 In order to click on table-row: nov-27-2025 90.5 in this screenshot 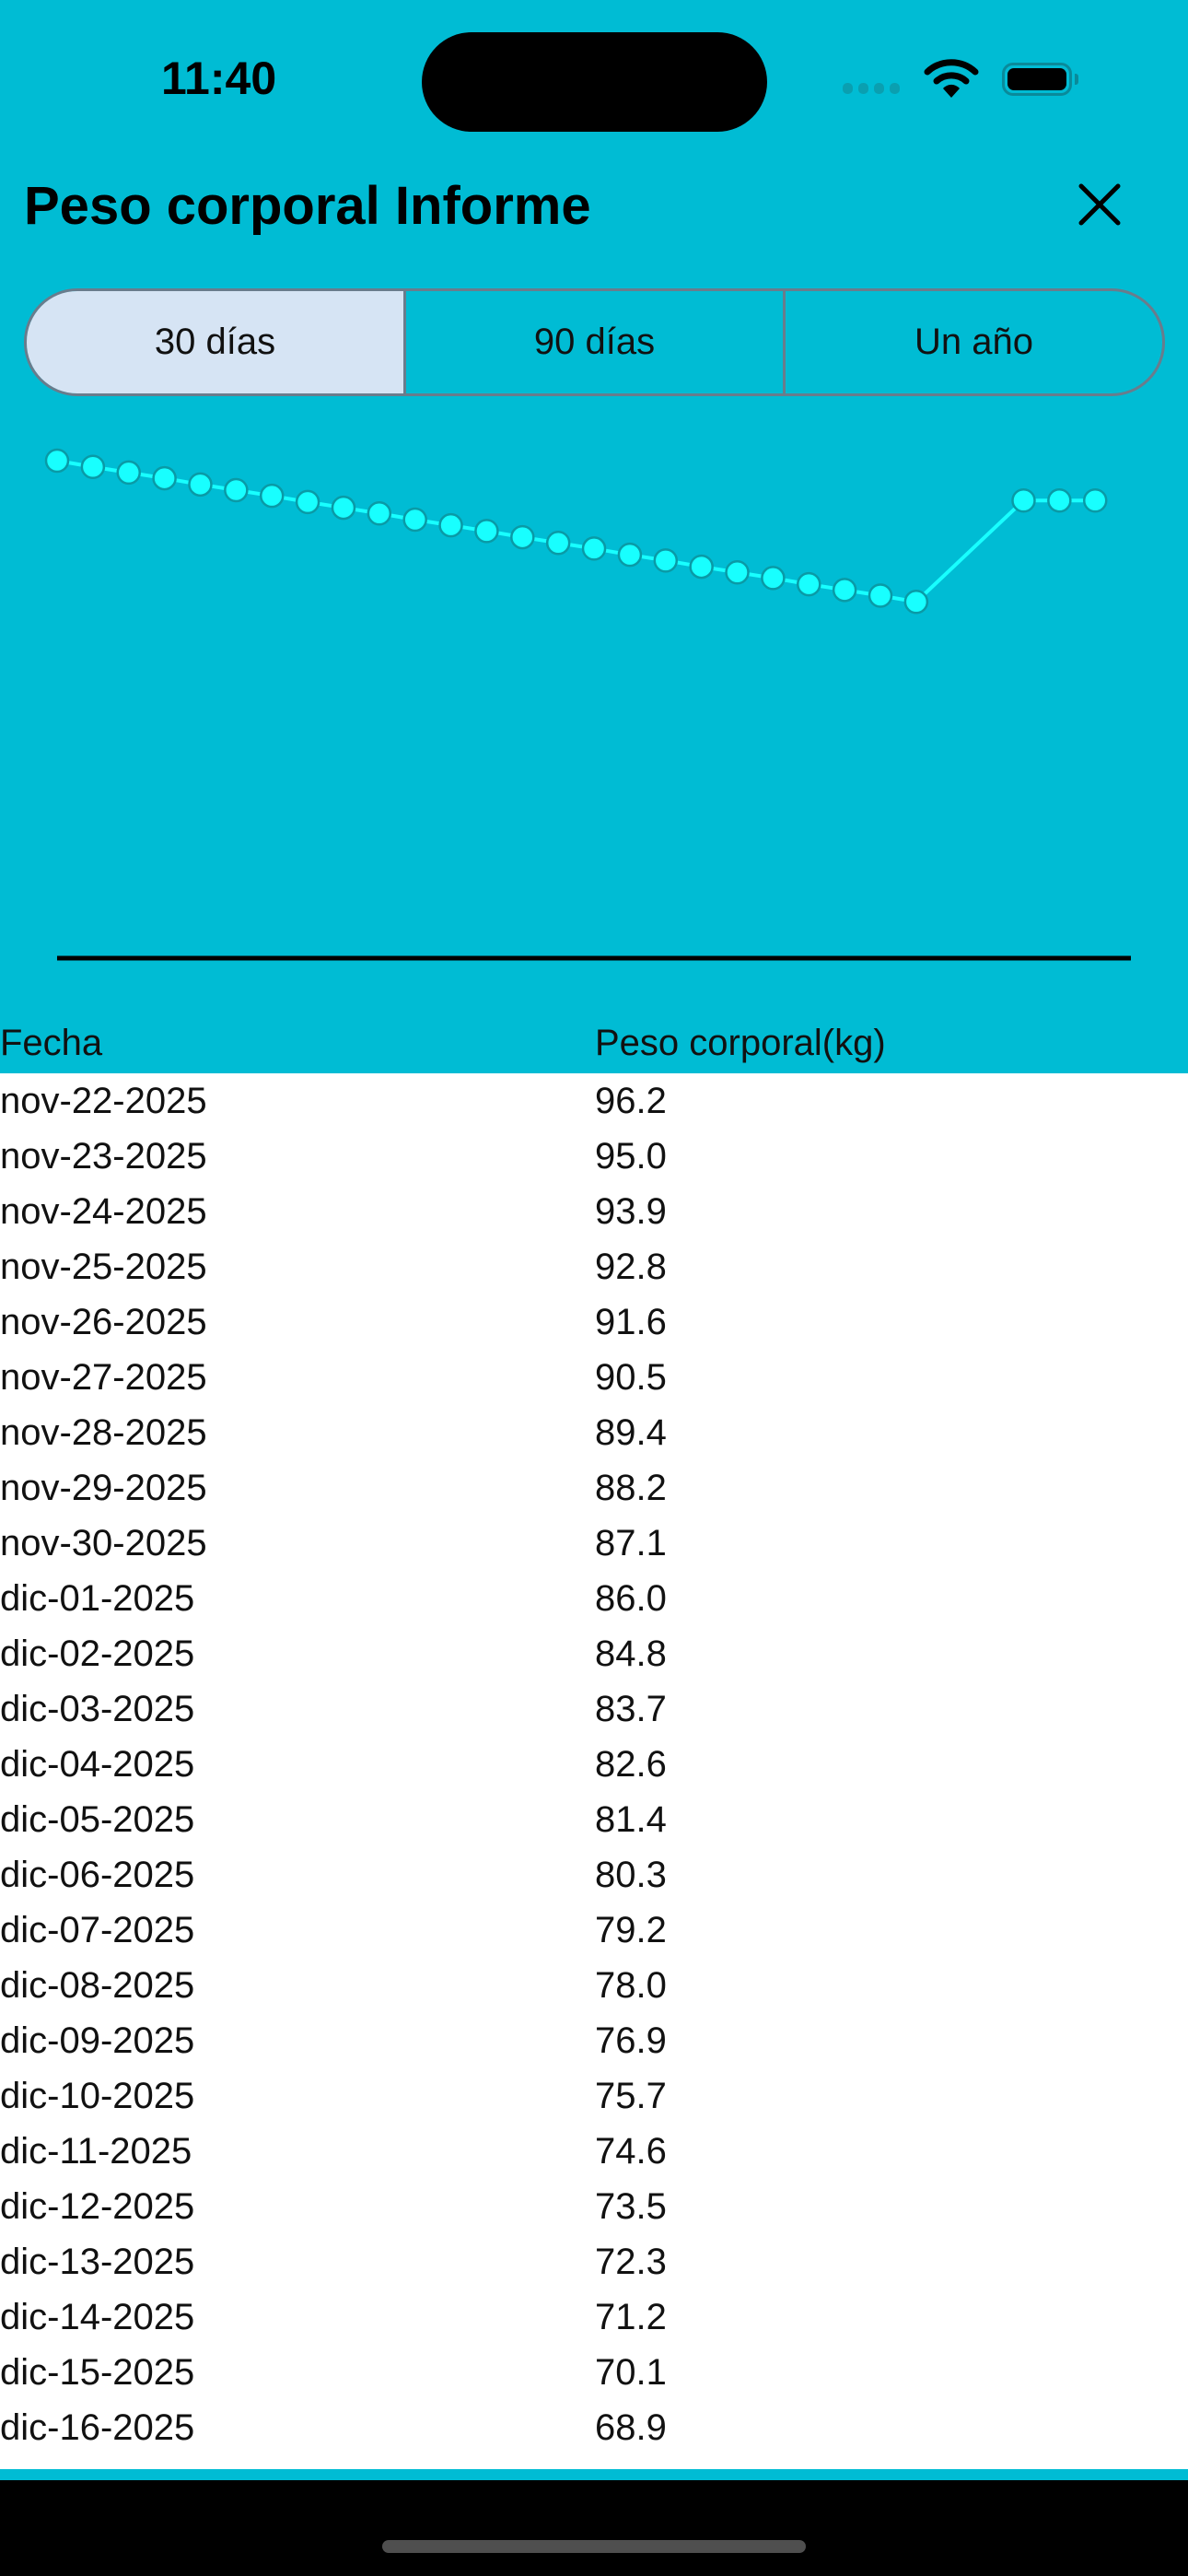, I will do `click(594, 1377)`.